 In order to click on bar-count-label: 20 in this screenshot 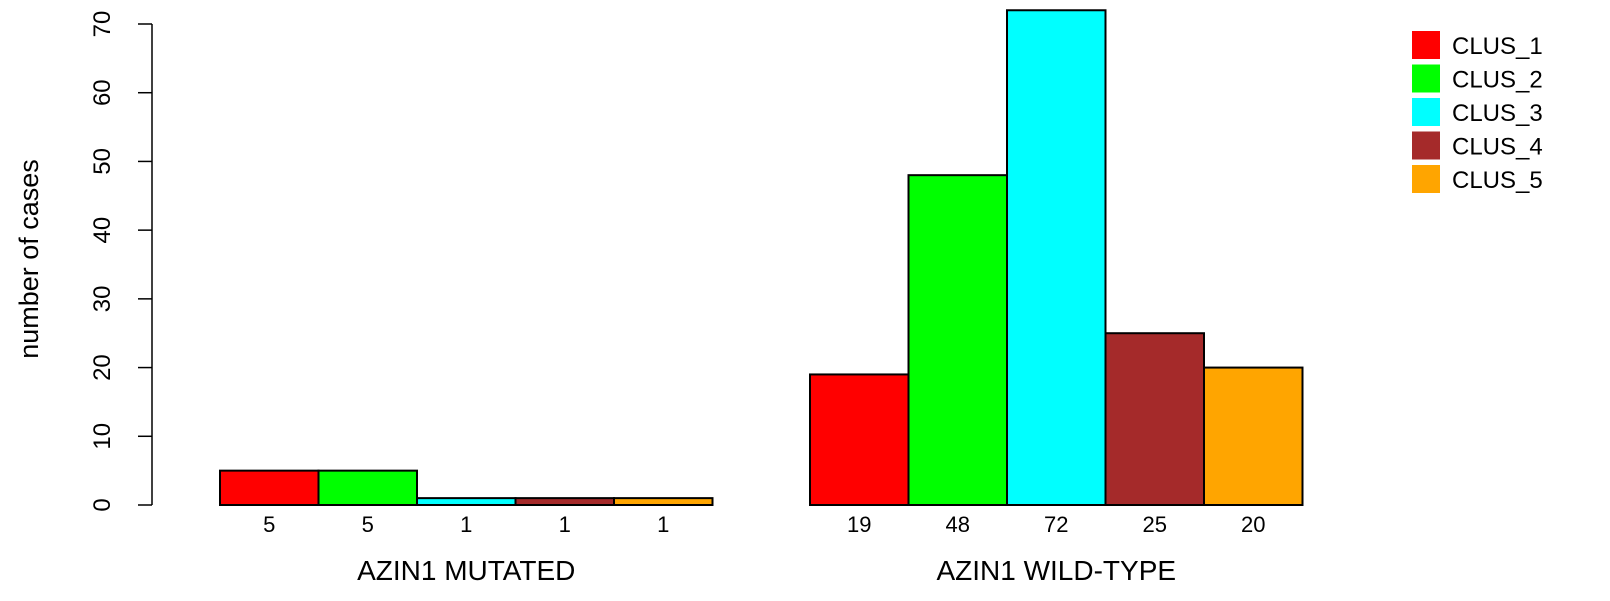, I will do `click(1253, 524)`.